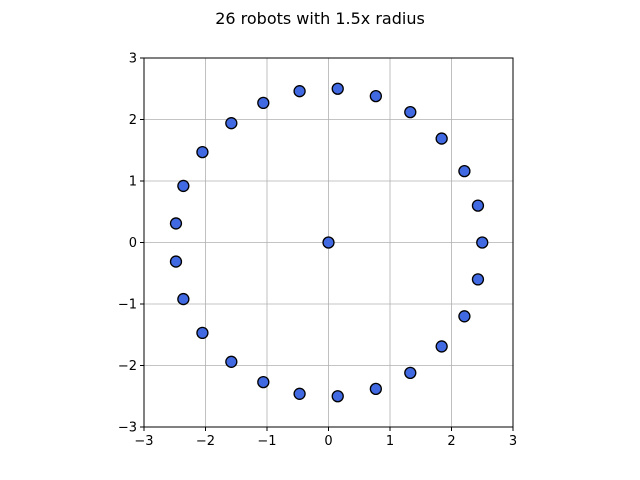 The image size is (640, 480). What do you see at coordinates (513, 441) in the screenshot?
I see `x-tick-label: 3` at bounding box center [513, 441].